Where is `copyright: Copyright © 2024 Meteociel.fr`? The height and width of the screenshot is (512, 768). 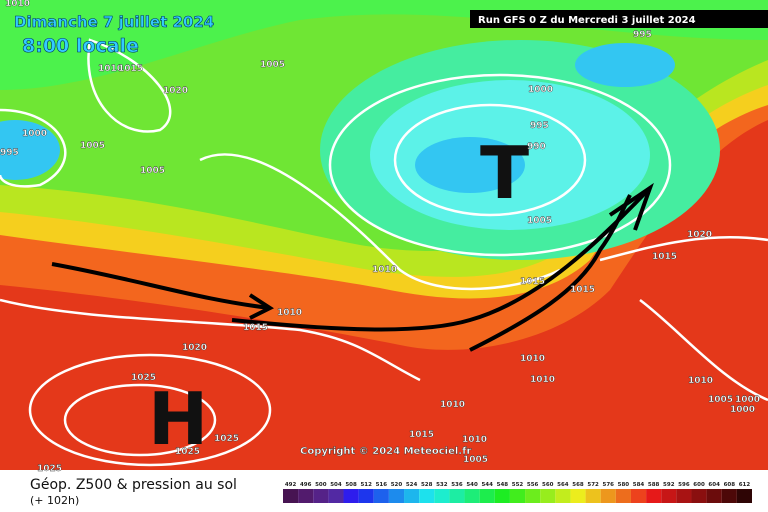 copyright: Copyright © 2024 Meteociel.fr is located at coordinates (385, 451).